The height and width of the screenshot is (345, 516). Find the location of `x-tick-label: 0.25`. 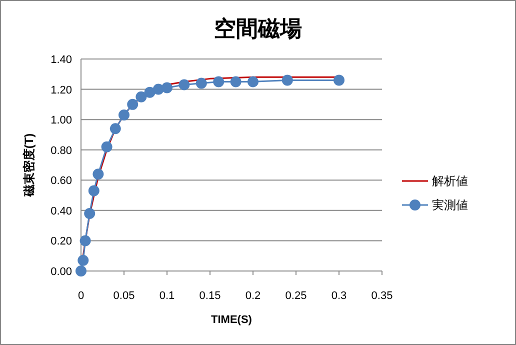

x-tick-label: 0.25 is located at coordinates (296, 296).